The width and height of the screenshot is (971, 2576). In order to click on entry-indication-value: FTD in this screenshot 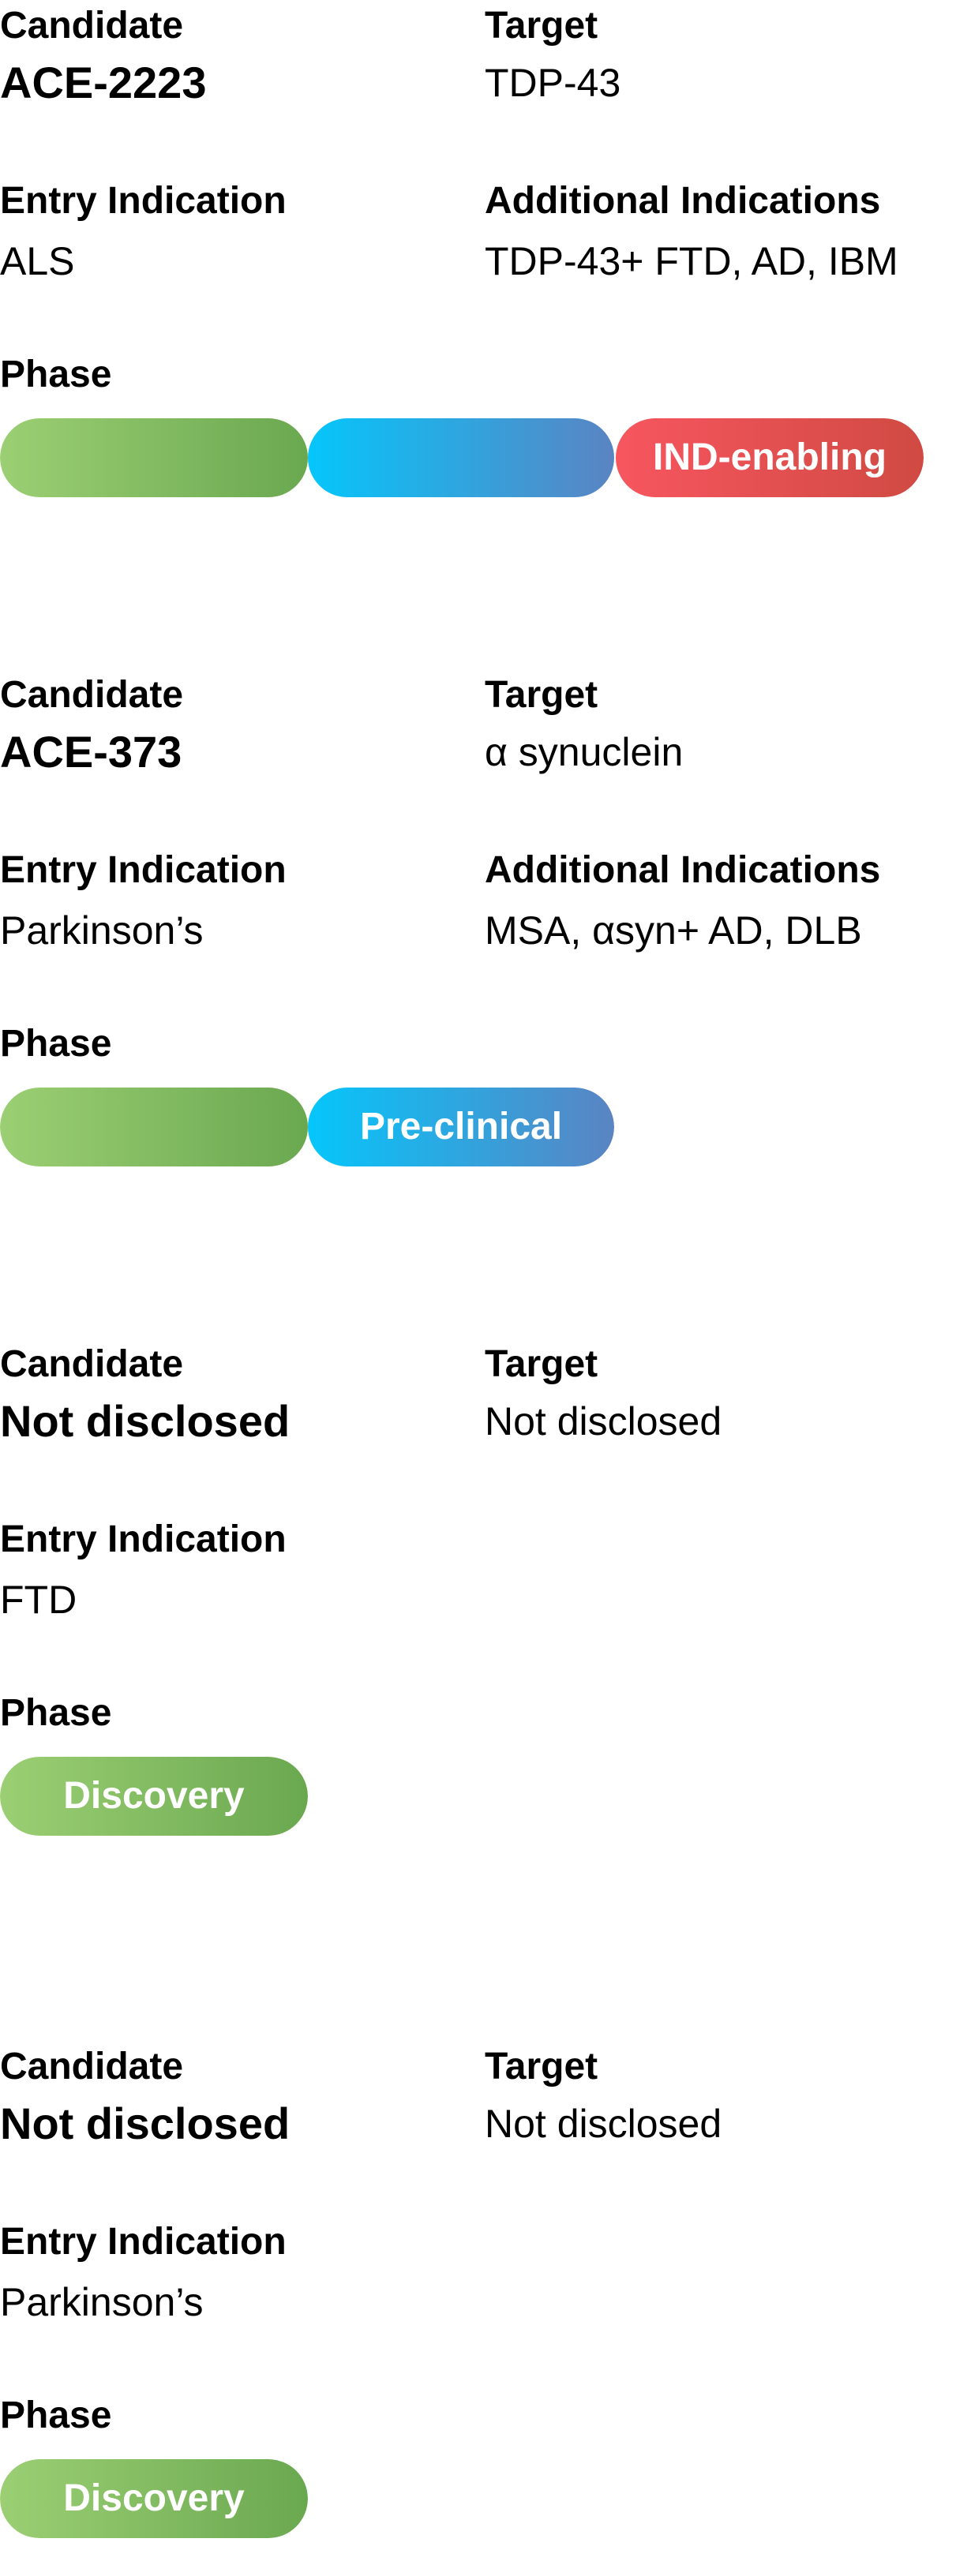, I will do `click(38, 1600)`.